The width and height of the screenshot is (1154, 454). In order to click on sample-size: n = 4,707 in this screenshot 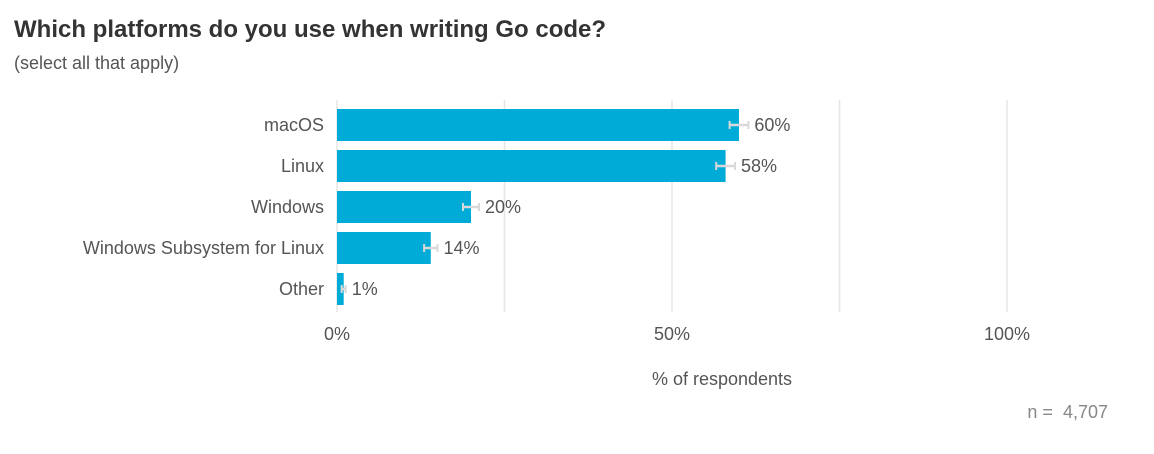, I will do `click(1067, 412)`.